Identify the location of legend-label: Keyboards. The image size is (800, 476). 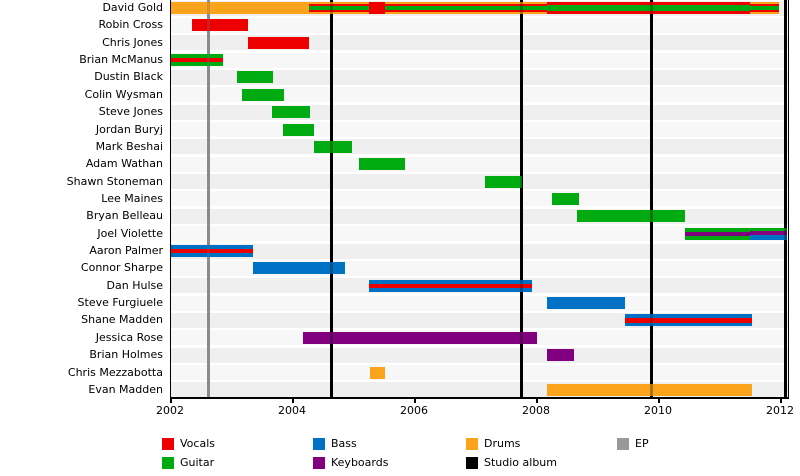
(360, 462).